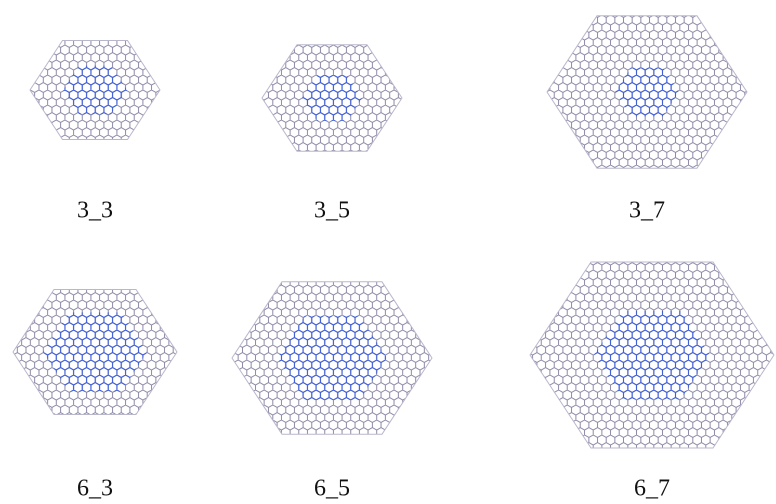 Image resolution: width=776 pixels, height=504 pixels. Describe the element at coordinates (652, 489) in the screenshot. I see `panel-label: 6_7` at that location.